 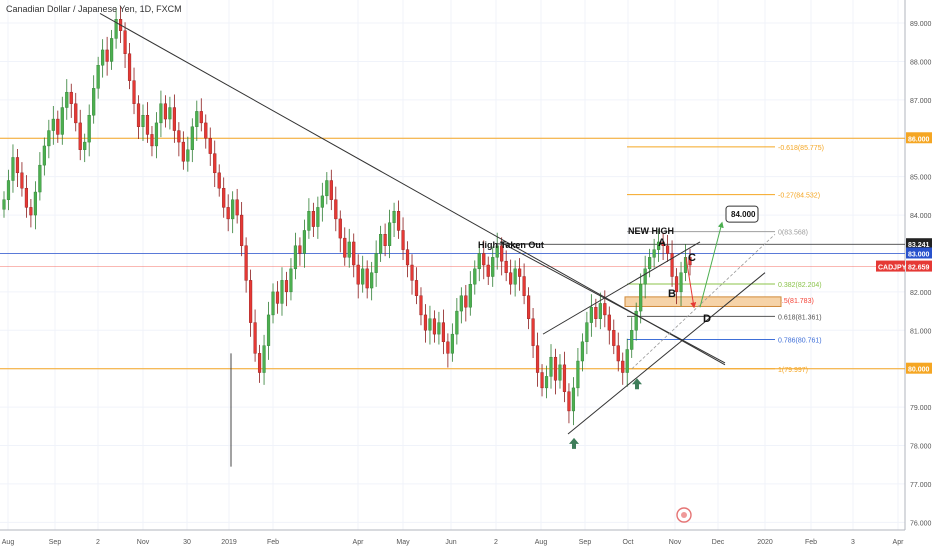 What do you see at coordinates (94, 9) in the screenshot?
I see `chart-title: Canadian Dollar / Japanese Yen, 1D, FXCM` at bounding box center [94, 9].